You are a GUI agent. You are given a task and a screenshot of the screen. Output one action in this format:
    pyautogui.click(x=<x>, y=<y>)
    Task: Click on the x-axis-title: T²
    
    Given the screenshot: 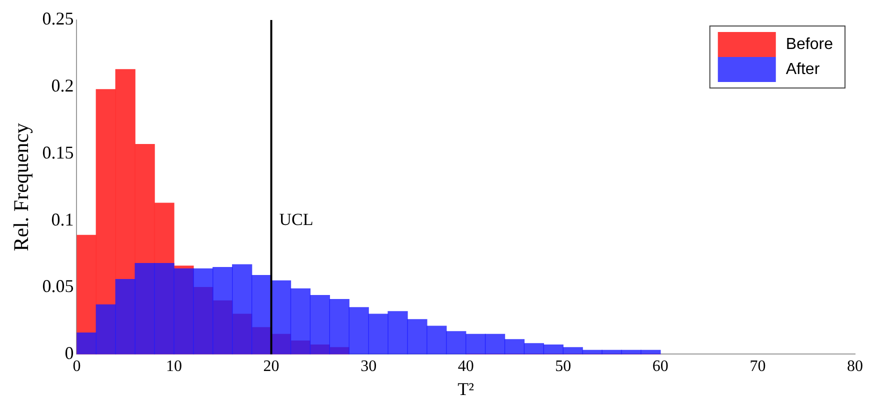 What is the action you would take?
    pyautogui.click(x=466, y=388)
    